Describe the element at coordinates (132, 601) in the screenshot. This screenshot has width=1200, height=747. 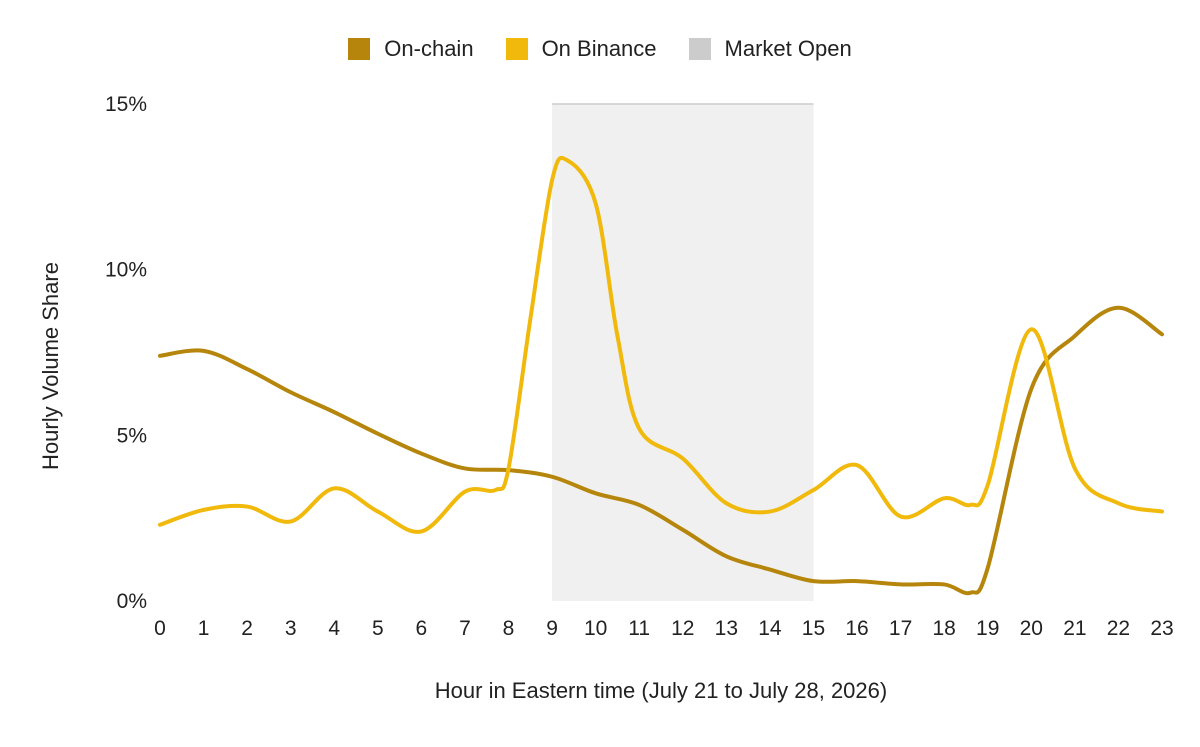
I see `y-tick-label: 0%` at that location.